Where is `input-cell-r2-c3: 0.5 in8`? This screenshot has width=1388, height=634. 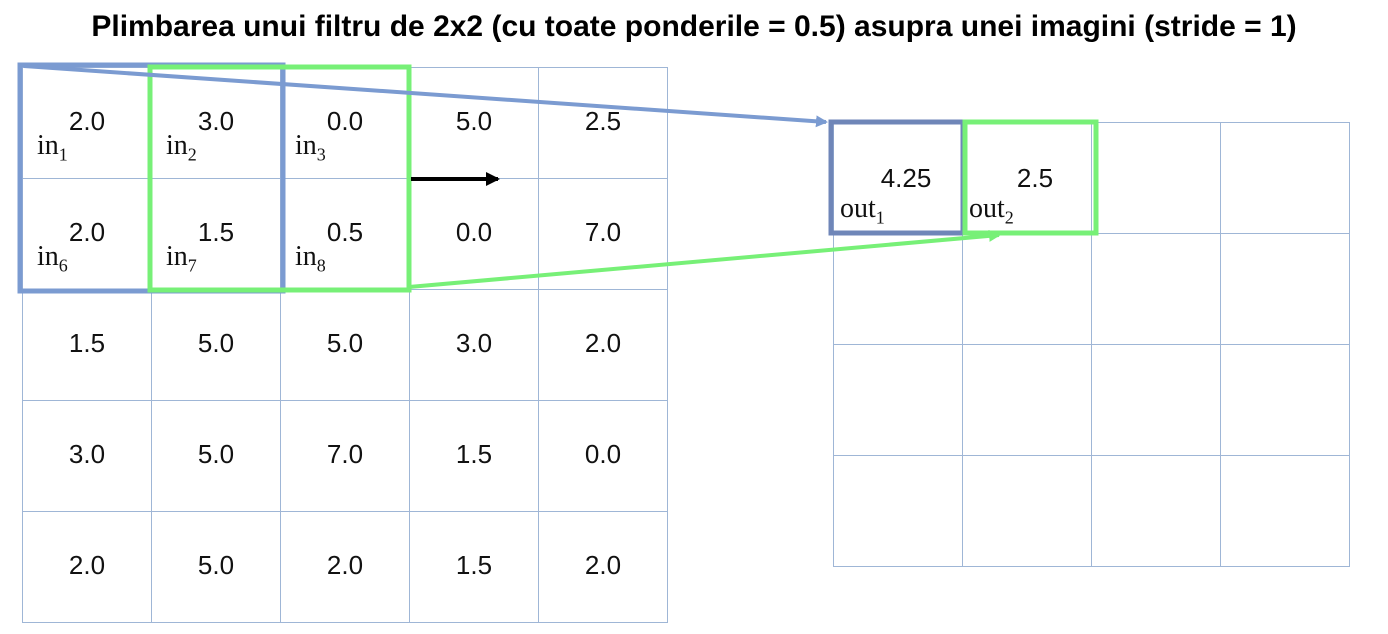 input-cell-r2-c3: 0.5 in8 is located at coordinates (345, 234).